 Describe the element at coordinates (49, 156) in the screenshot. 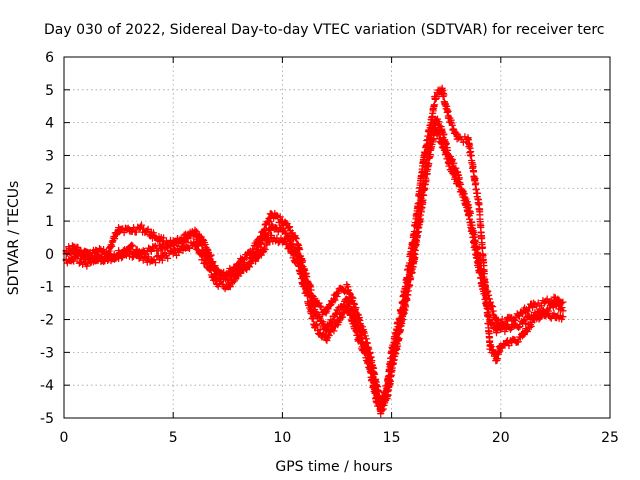

I see `y-tick-label: 3` at that location.